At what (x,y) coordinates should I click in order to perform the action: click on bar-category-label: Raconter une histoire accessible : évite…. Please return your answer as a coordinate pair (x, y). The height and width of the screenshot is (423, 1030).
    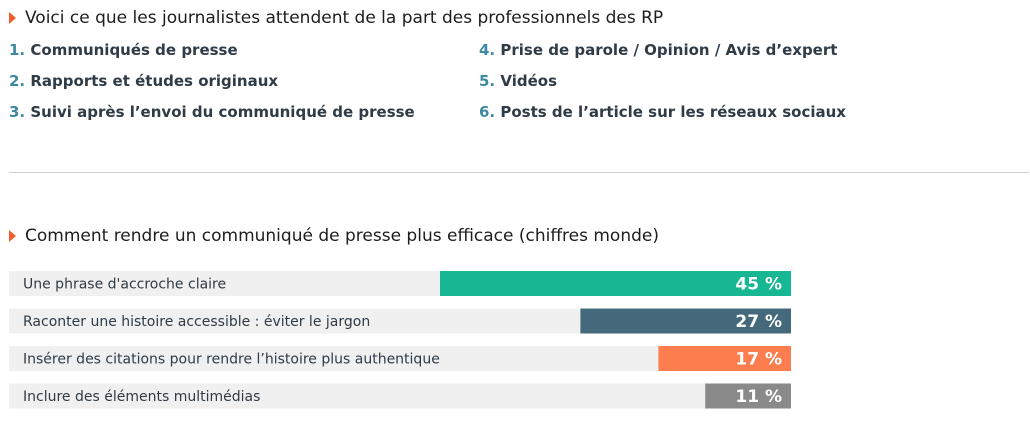
    Looking at the image, I should click on (196, 322).